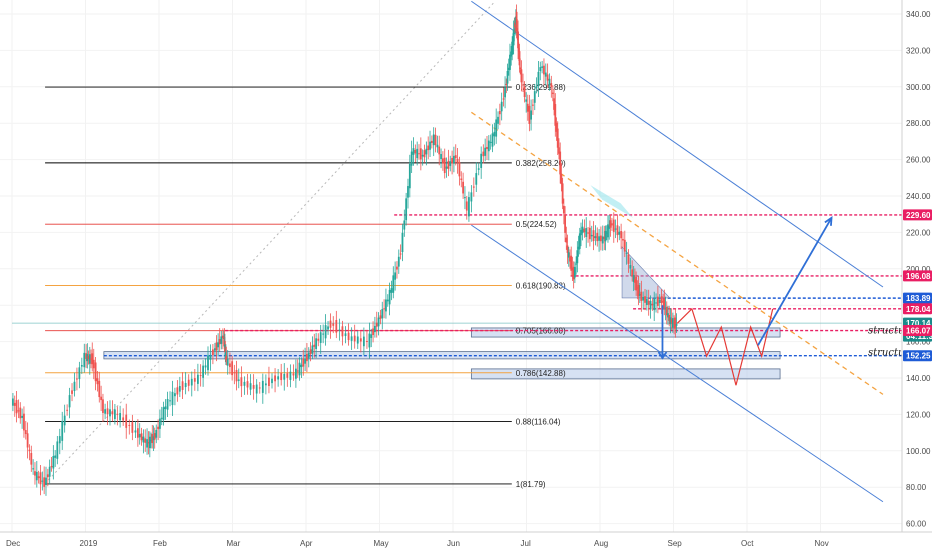 This screenshot has height=550, width=932. What do you see at coordinates (891, 353) in the screenshot?
I see `structure-annotation: structure` at bounding box center [891, 353].